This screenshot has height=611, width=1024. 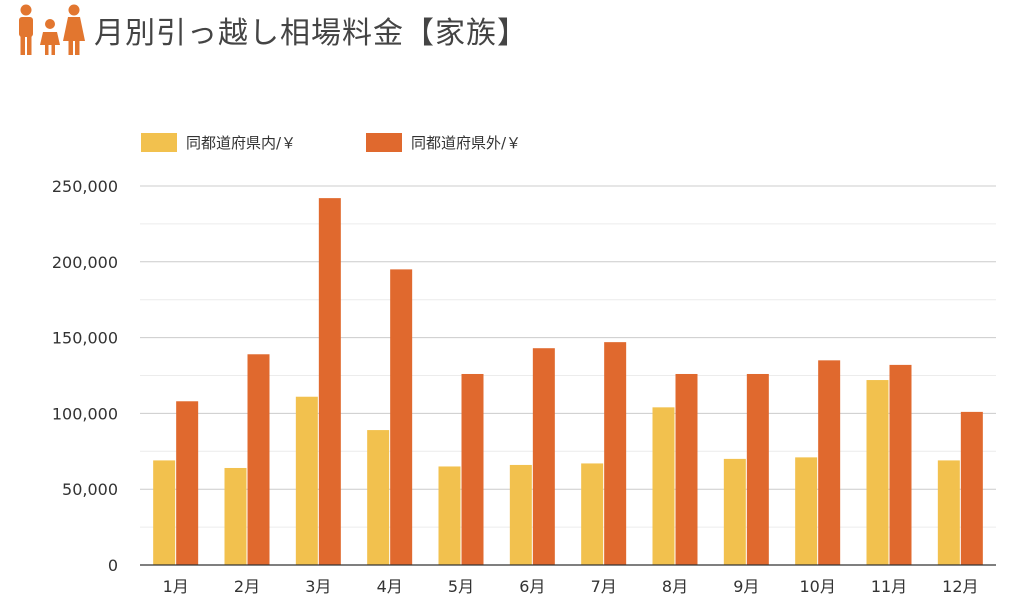 I want to click on page-title: 月別引っ越し相場料金【家族】, so click(x=311, y=33).